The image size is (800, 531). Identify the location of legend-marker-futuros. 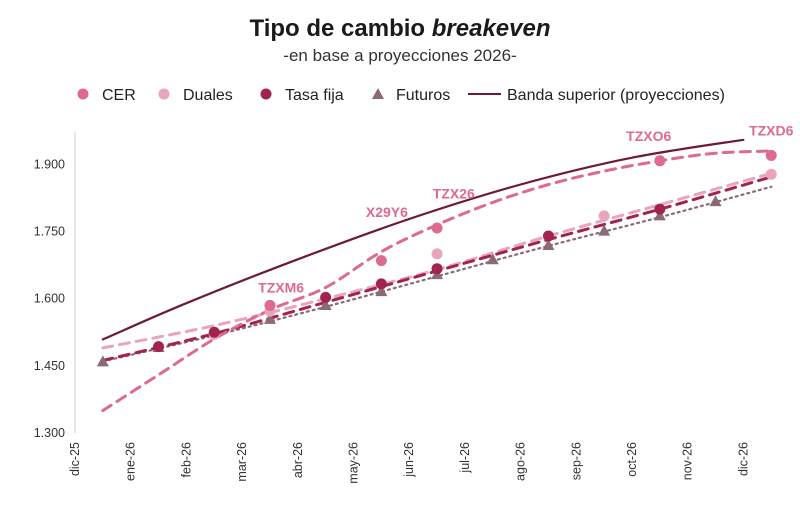
(378, 93).